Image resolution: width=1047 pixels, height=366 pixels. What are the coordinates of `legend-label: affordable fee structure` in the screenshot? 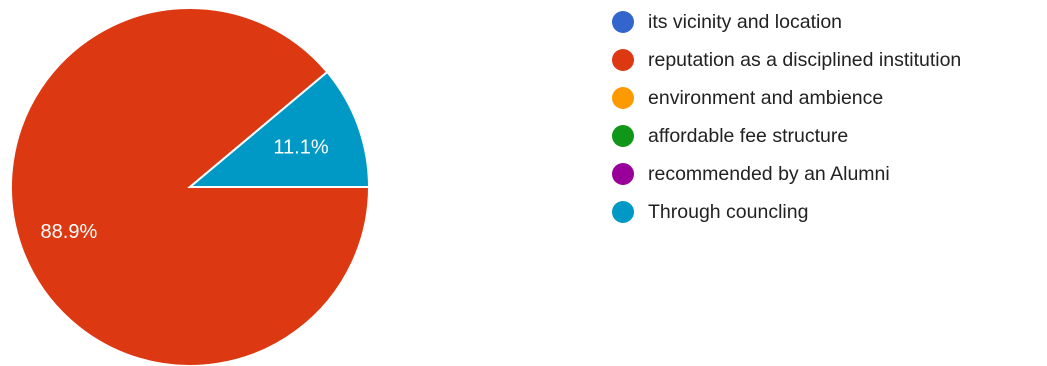 It's located at (748, 135).